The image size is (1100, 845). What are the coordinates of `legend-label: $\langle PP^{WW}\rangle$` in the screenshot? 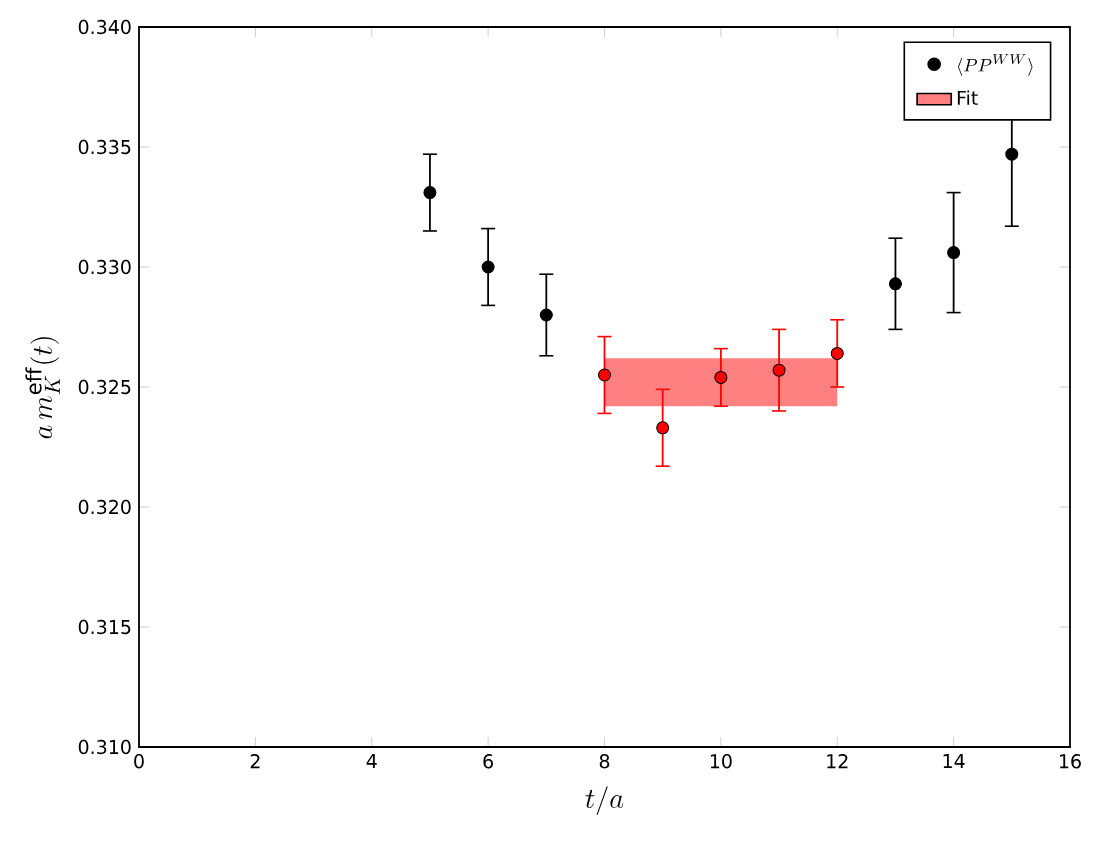 It's located at (995, 65).